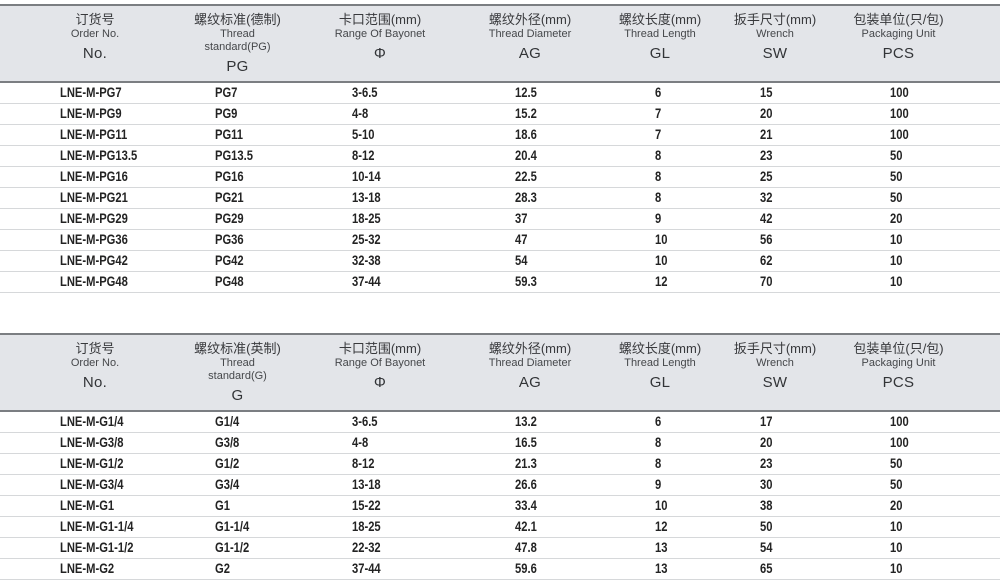 This screenshot has width=1000, height=580. What do you see at coordinates (766, 421) in the screenshot?
I see `cell-value: 17` at bounding box center [766, 421].